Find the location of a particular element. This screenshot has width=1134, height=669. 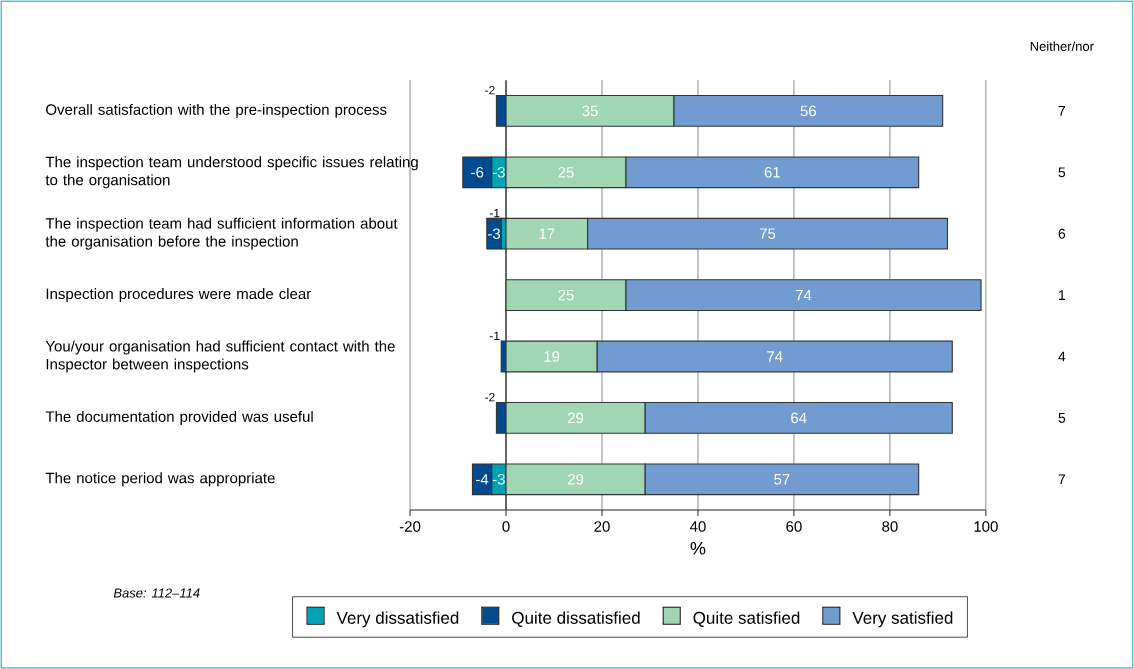

y-tick-label: The documentation provided was useful is located at coordinates (179, 417).